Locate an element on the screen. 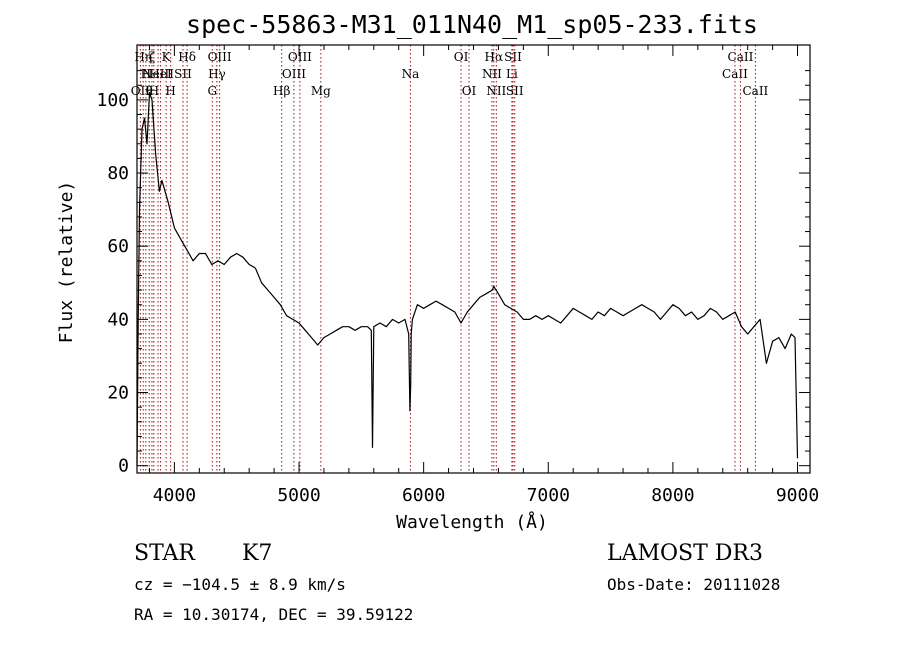  x-tick-label-2: 6000 is located at coordinates (423, 495).